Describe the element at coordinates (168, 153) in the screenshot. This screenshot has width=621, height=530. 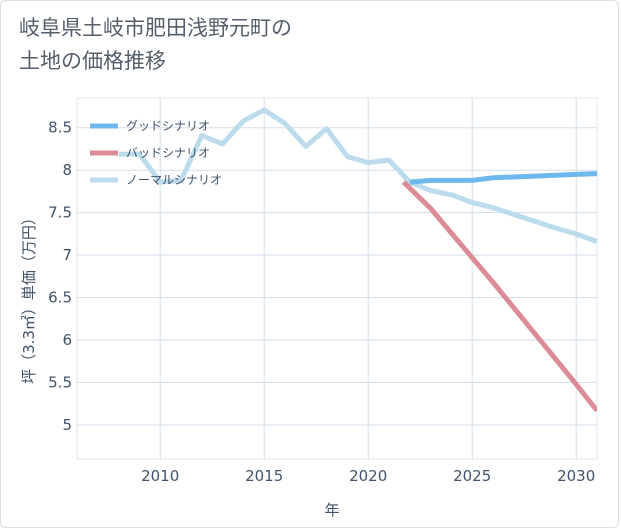
I see `legend-label-1: バッドシナリオ` at that location.